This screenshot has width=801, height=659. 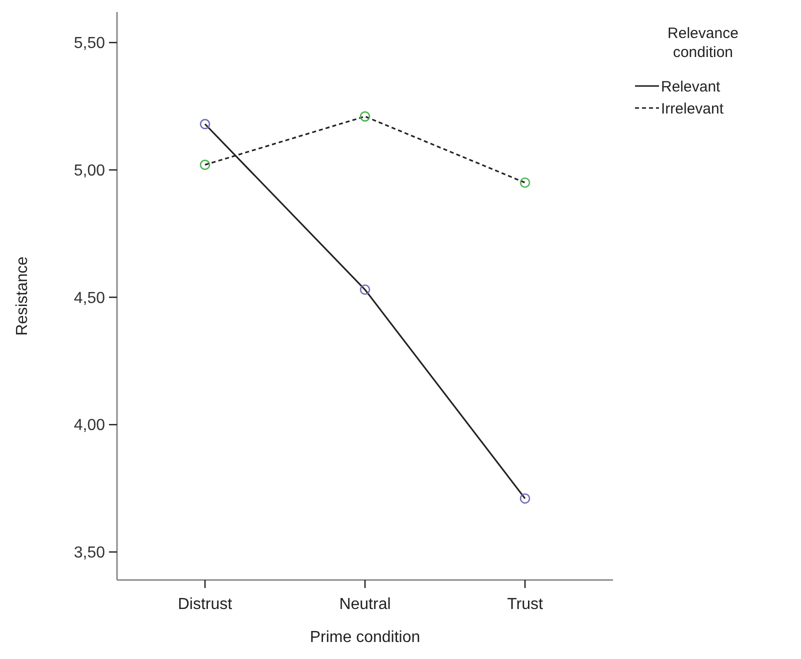 What do you see at coordinates (692, 109) in the screenshot?
I see `legend-label: Irrelevant` at bounding box center [692, 109].